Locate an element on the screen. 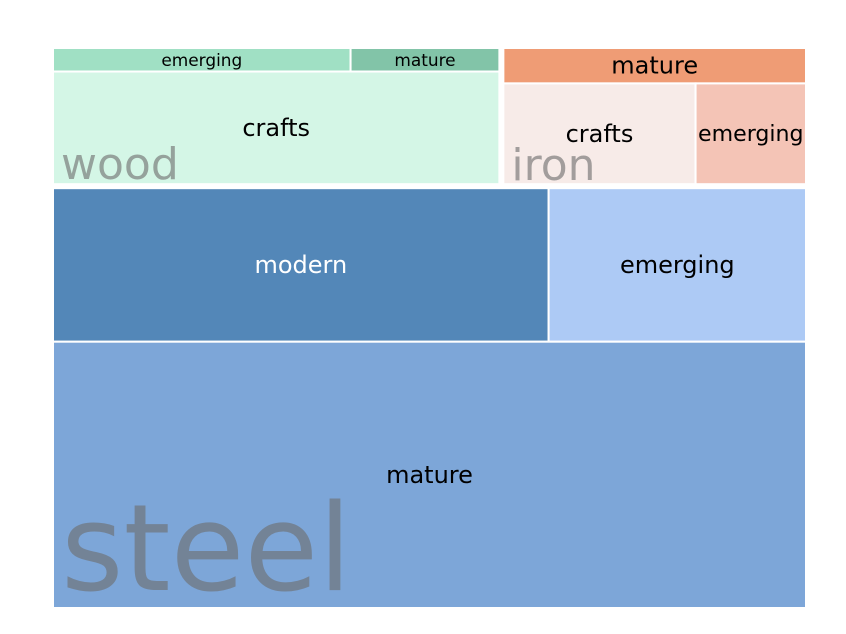 The height and width of the screenshot is (634, 846). leaf-steel-modern is located at coordinates (301, 265).